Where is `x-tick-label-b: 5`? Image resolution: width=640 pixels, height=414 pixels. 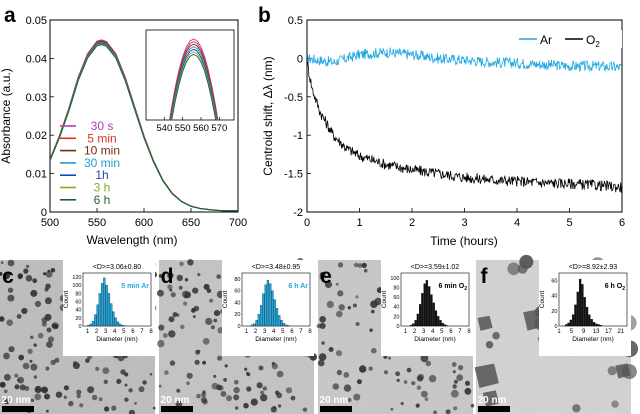
x-tick-label-b: 5 is located at coordinates (569, 223).